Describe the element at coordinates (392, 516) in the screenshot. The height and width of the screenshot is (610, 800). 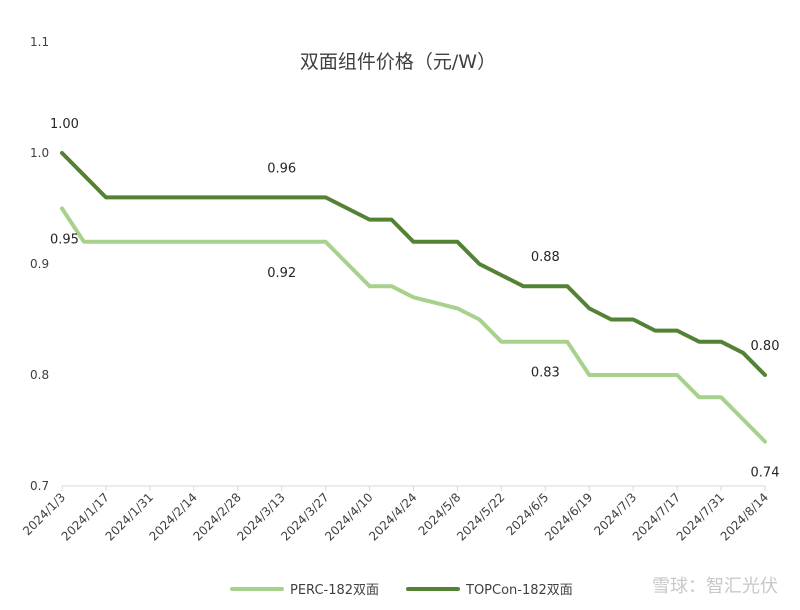
I see `x-tick-label: 2024/4/24` at that location.